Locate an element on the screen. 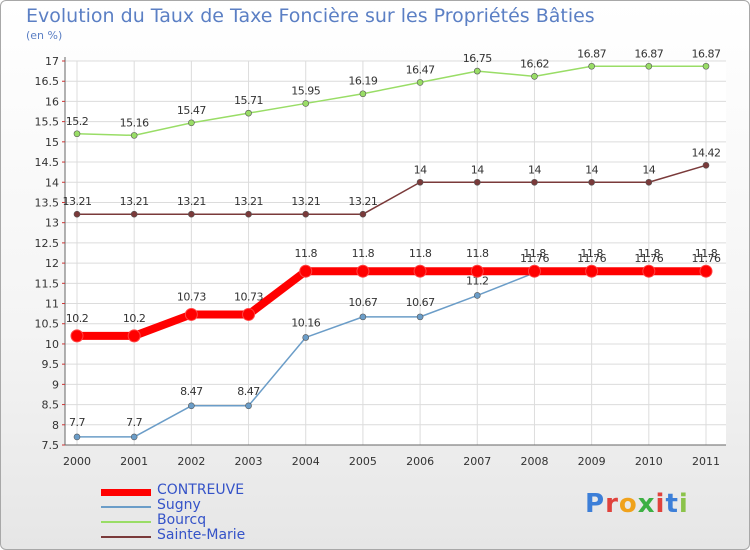  legend-swatch-sainte-marie is located at coordinates (126, 537).